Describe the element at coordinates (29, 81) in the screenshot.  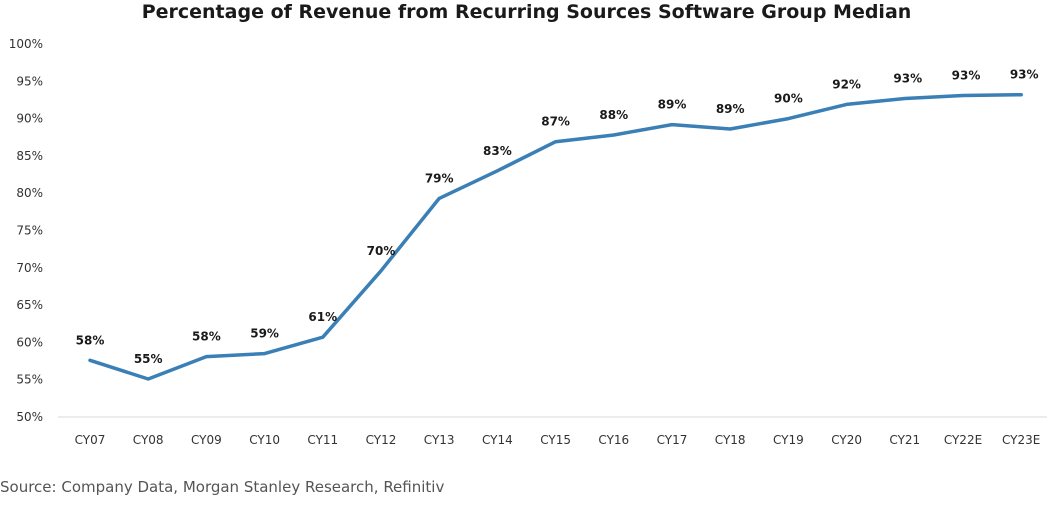
I see `y-tick-label: 95%` at that location.